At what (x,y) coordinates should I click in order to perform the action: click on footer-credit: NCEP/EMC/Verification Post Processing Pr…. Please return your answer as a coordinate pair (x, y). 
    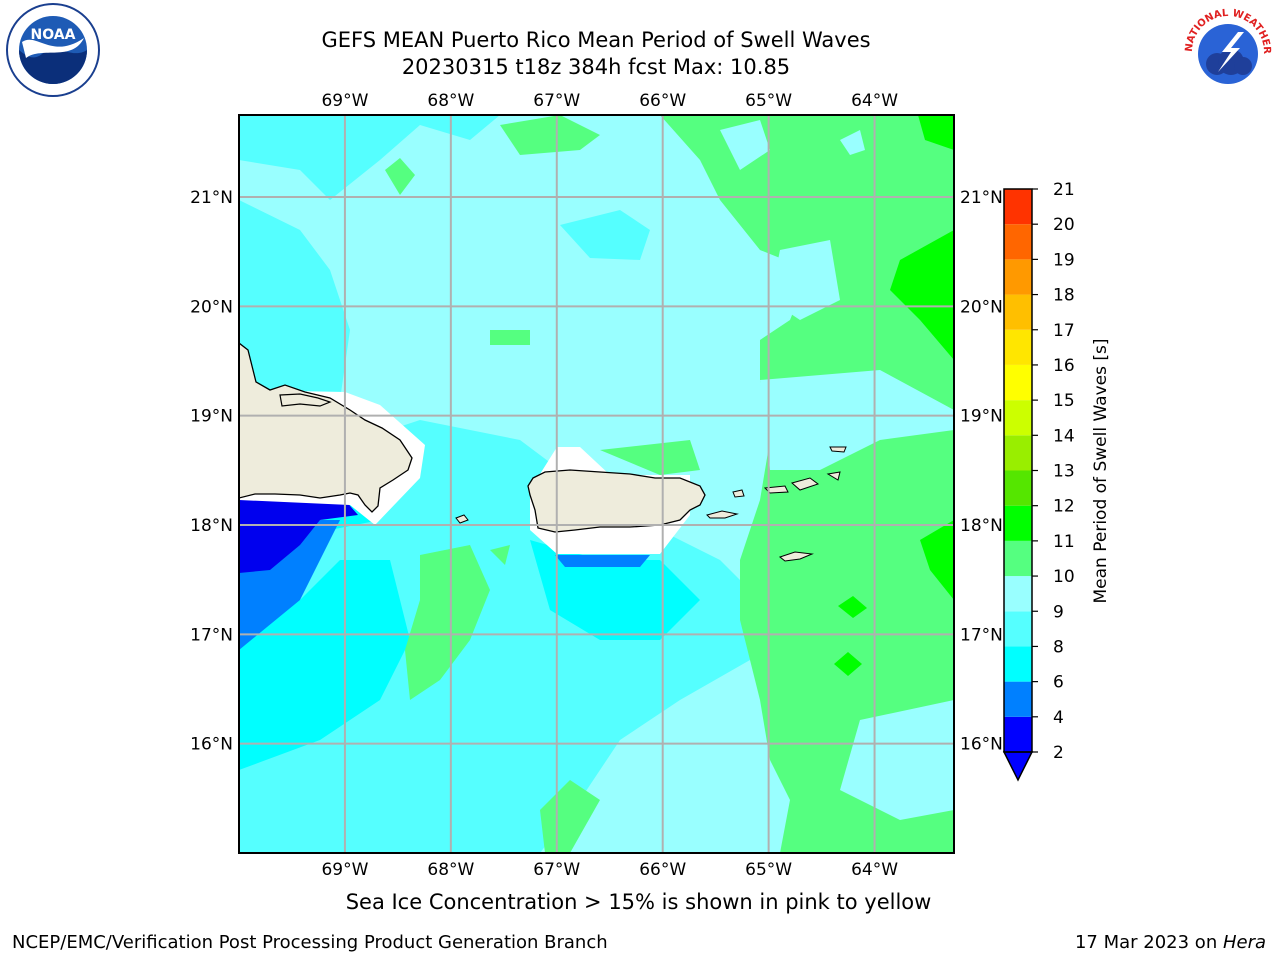
    Looking at the image, I should click on (310, 942).